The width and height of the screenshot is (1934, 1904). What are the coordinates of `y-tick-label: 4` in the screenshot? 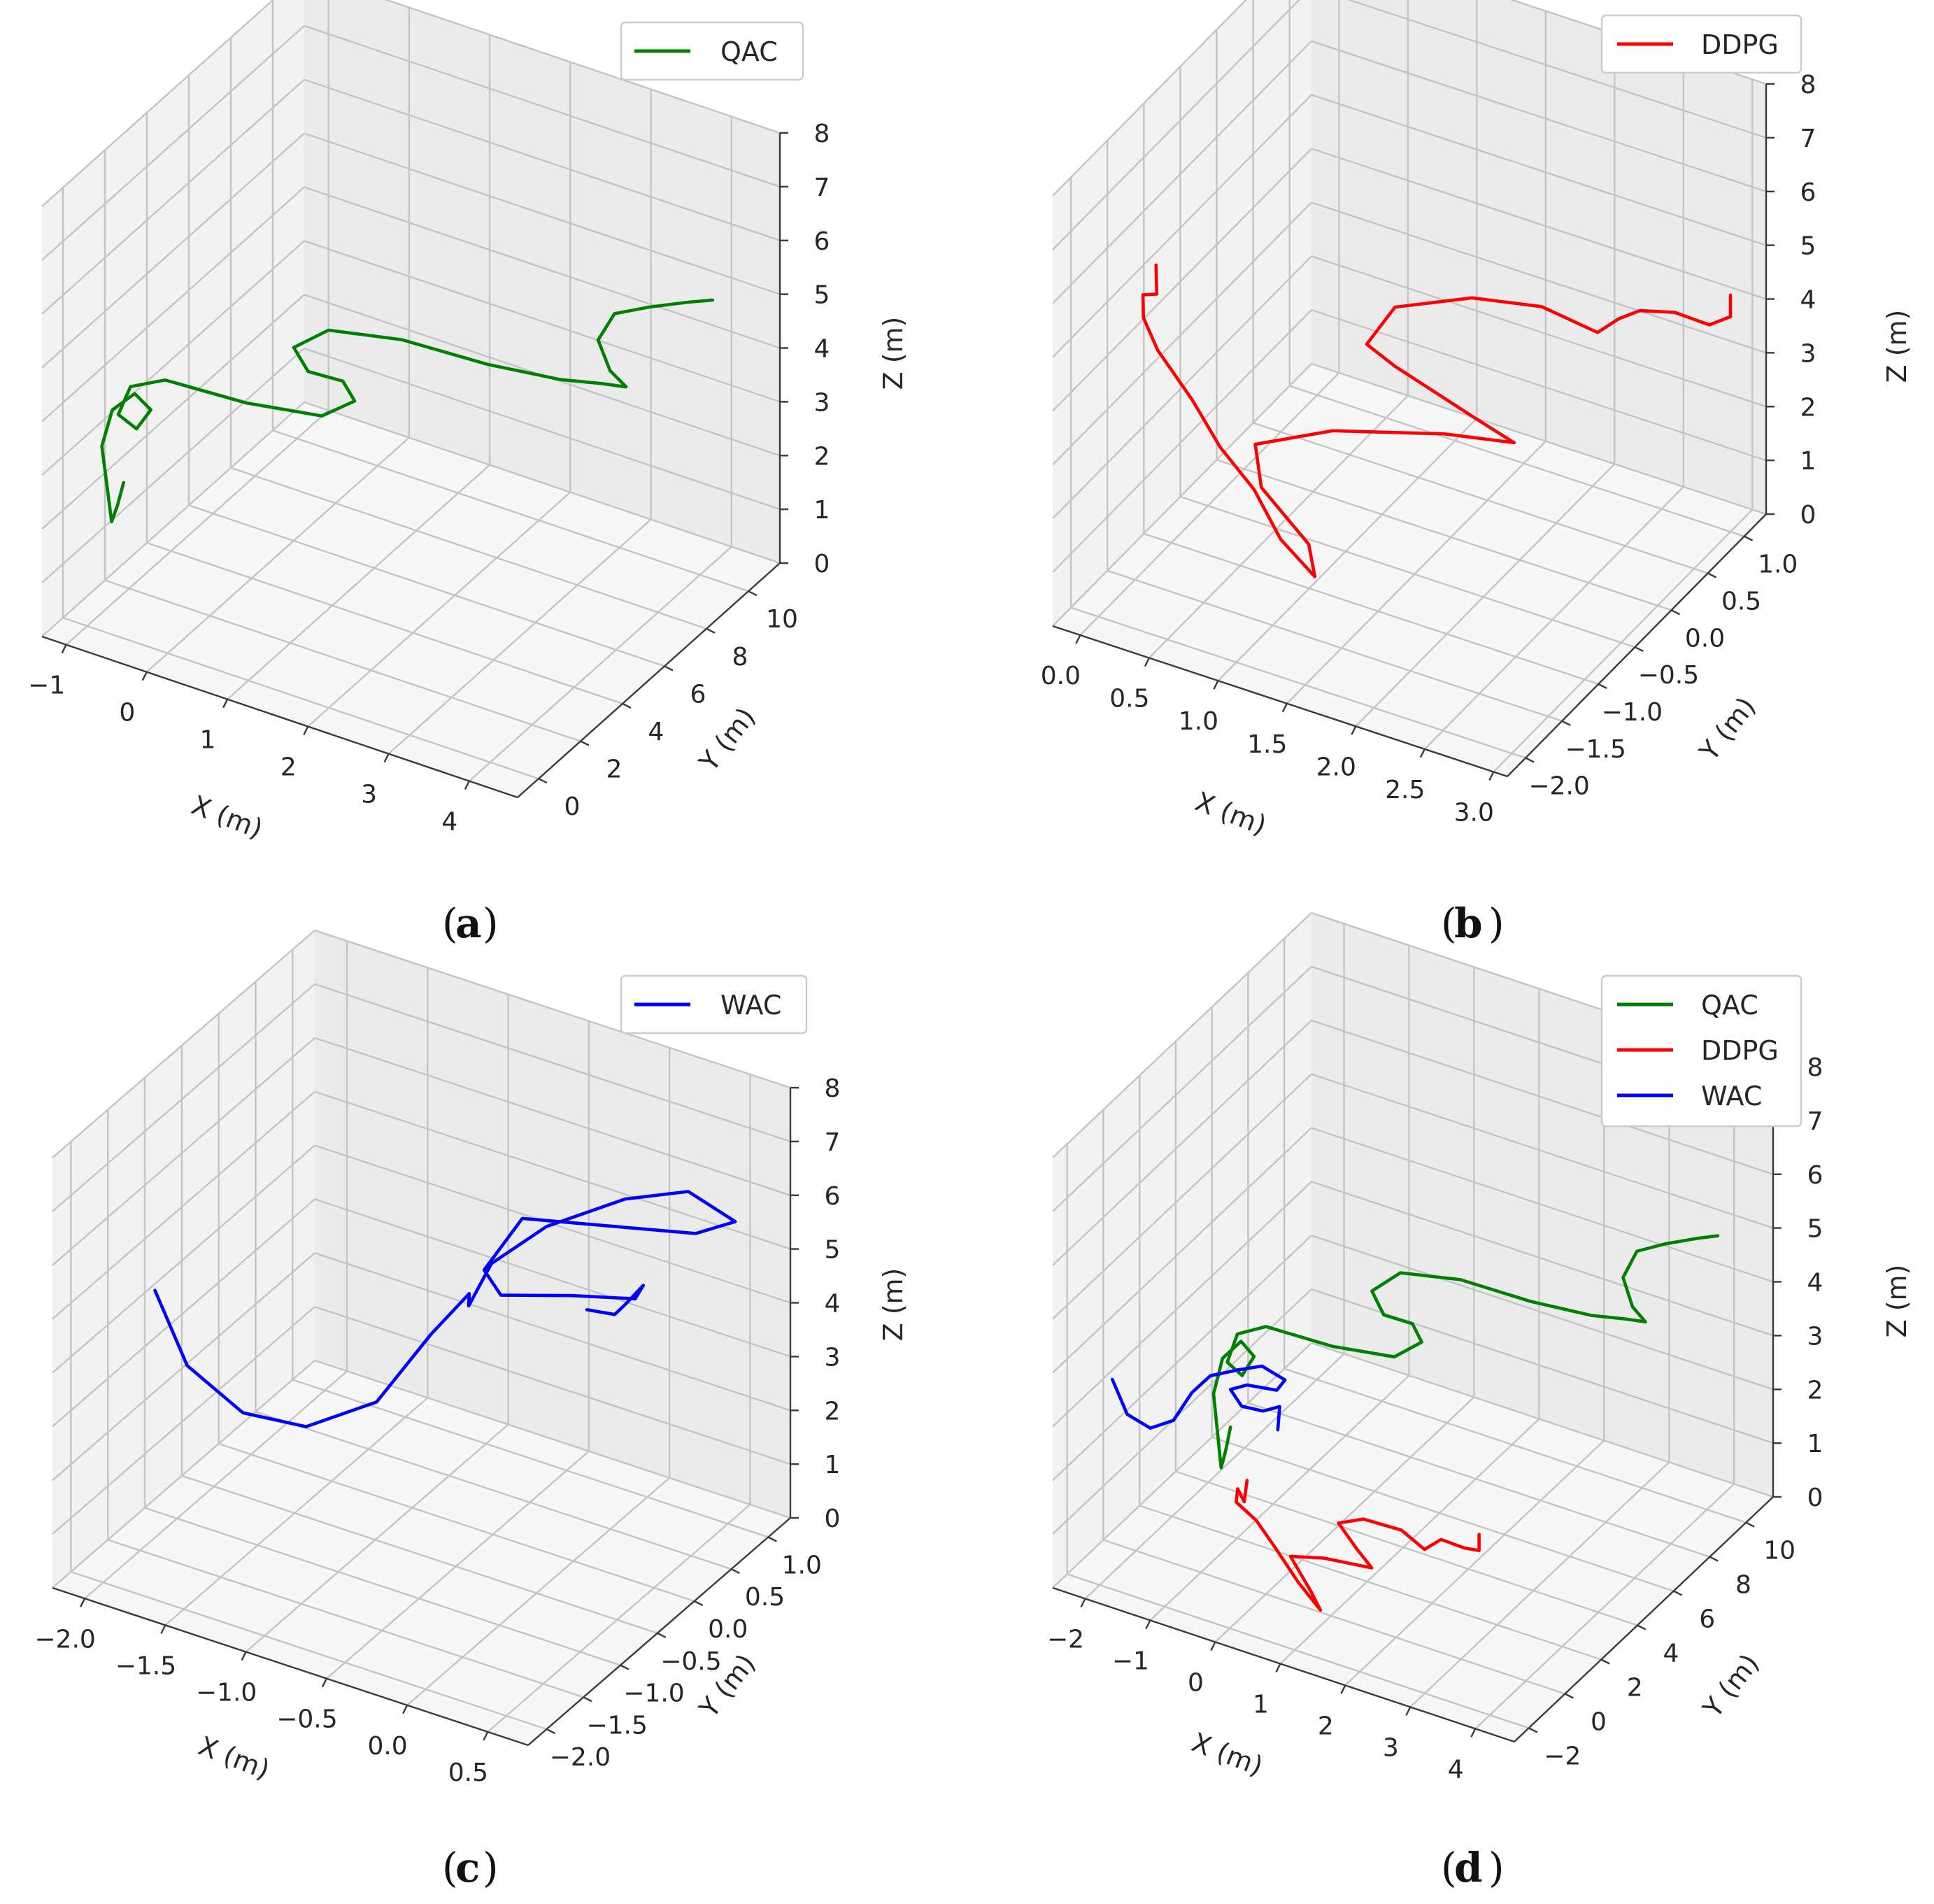 It's located at (1671, 1654).